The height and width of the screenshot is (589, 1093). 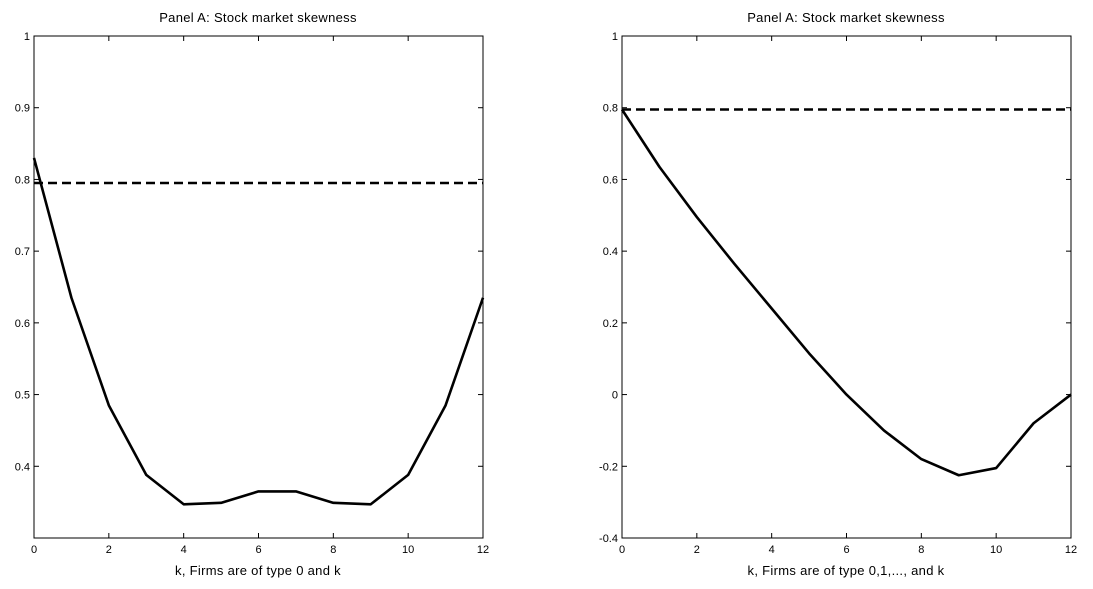 I want to click on left-y-tick-label: 0.4, so click(x=22, y=467).